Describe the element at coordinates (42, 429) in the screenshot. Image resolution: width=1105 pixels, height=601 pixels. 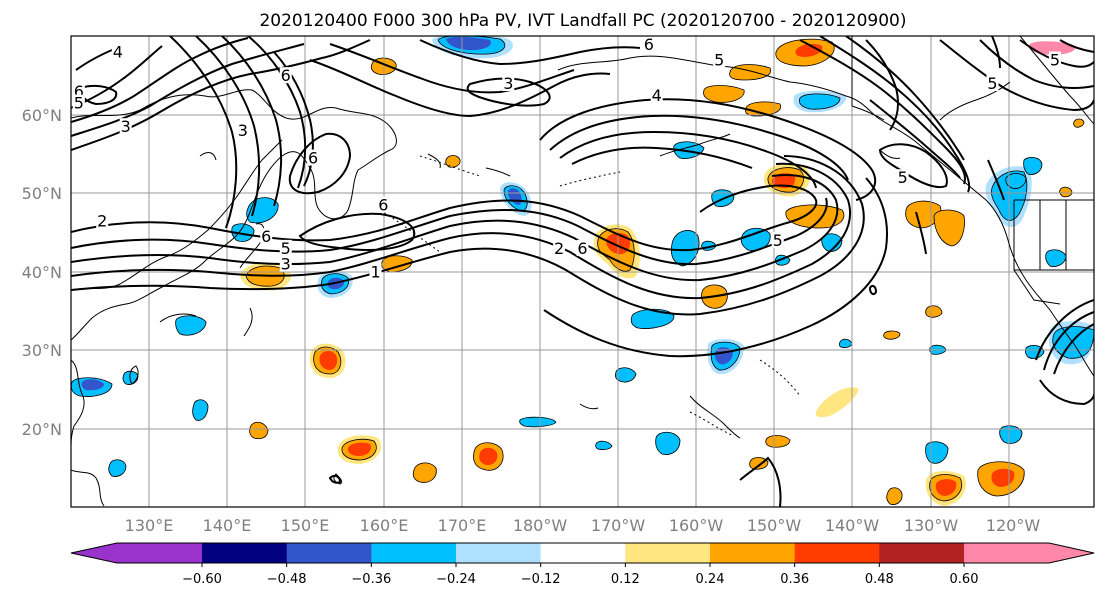
I see `lat-label-20n: 20°N` at that location.